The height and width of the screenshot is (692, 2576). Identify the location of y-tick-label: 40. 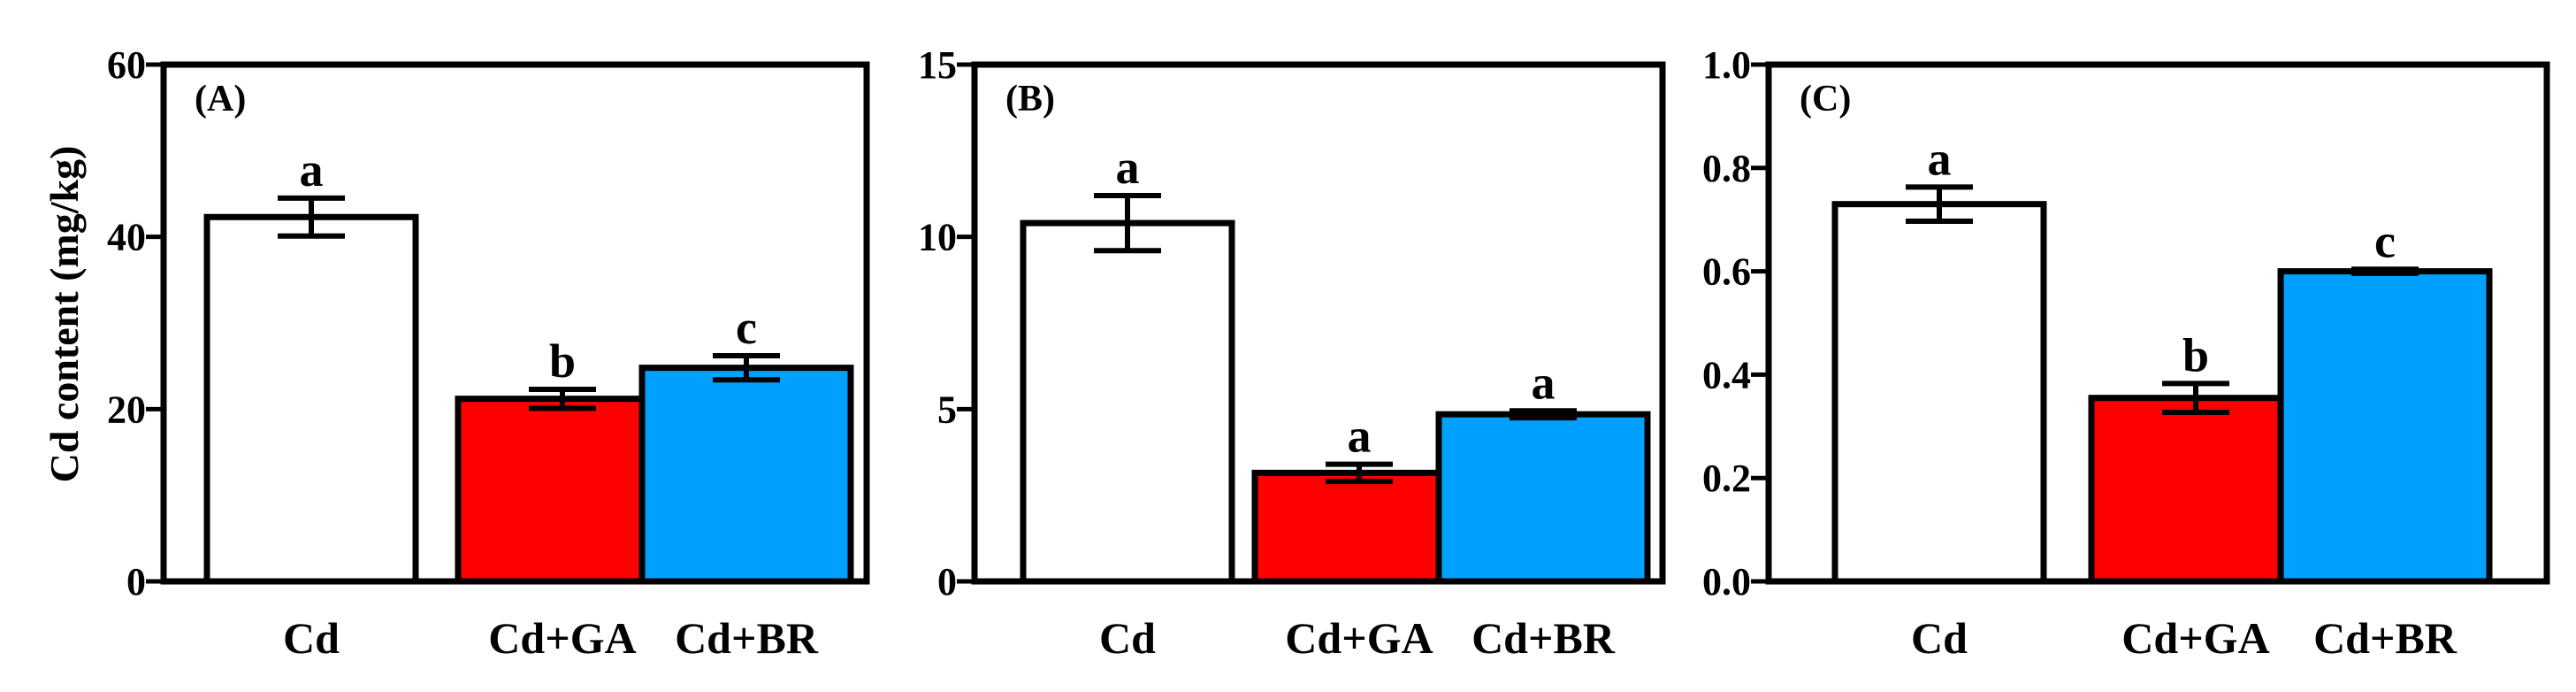
(126, 237).